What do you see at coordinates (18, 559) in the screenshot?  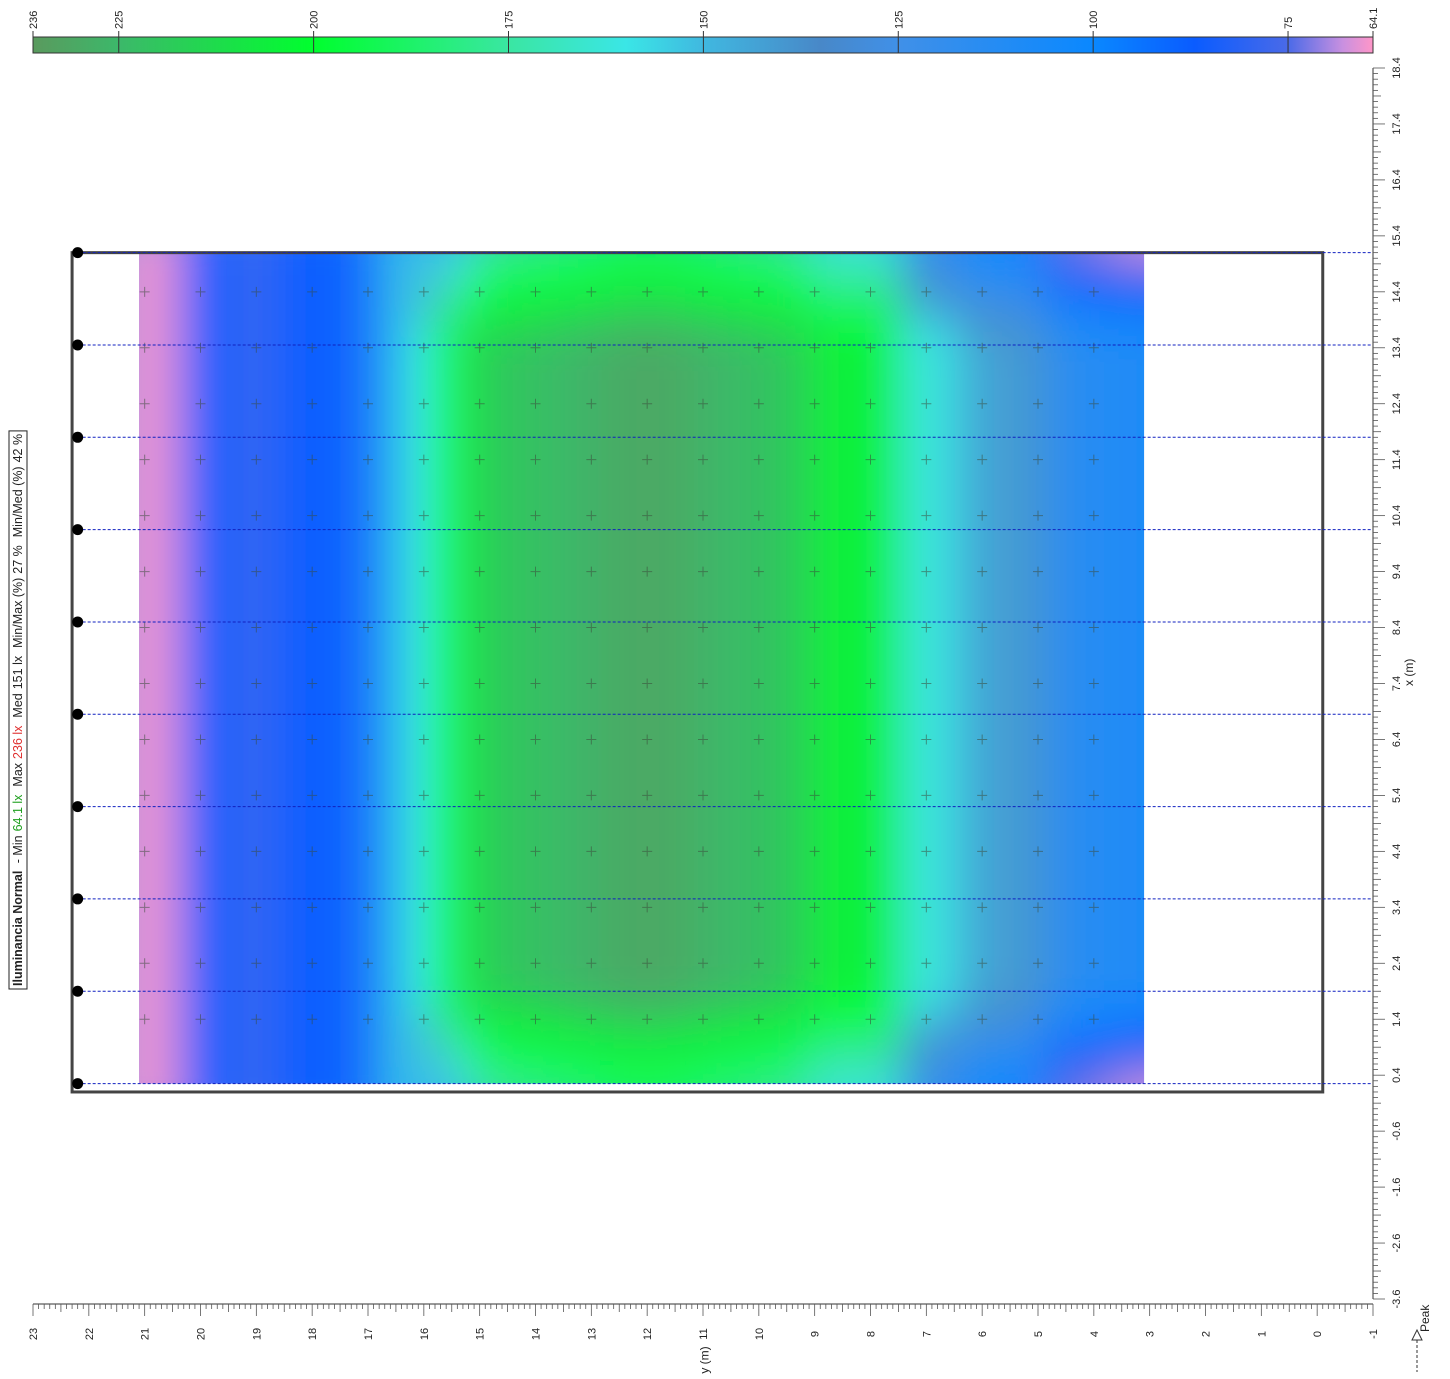 I see `min-max-value: 27 %` at bounding box center [18, 559].